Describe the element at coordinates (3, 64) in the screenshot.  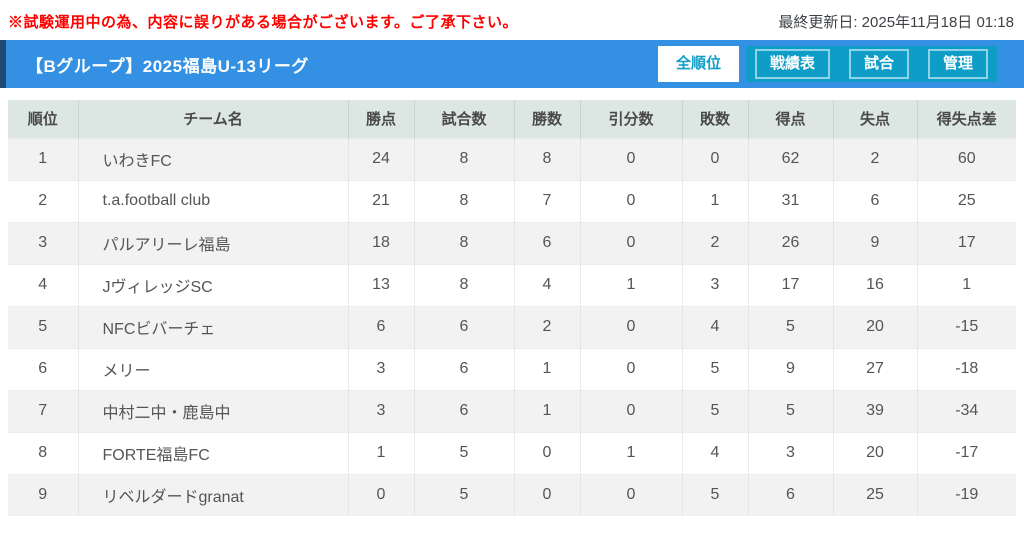
I see `header-accent-bar` at that location.